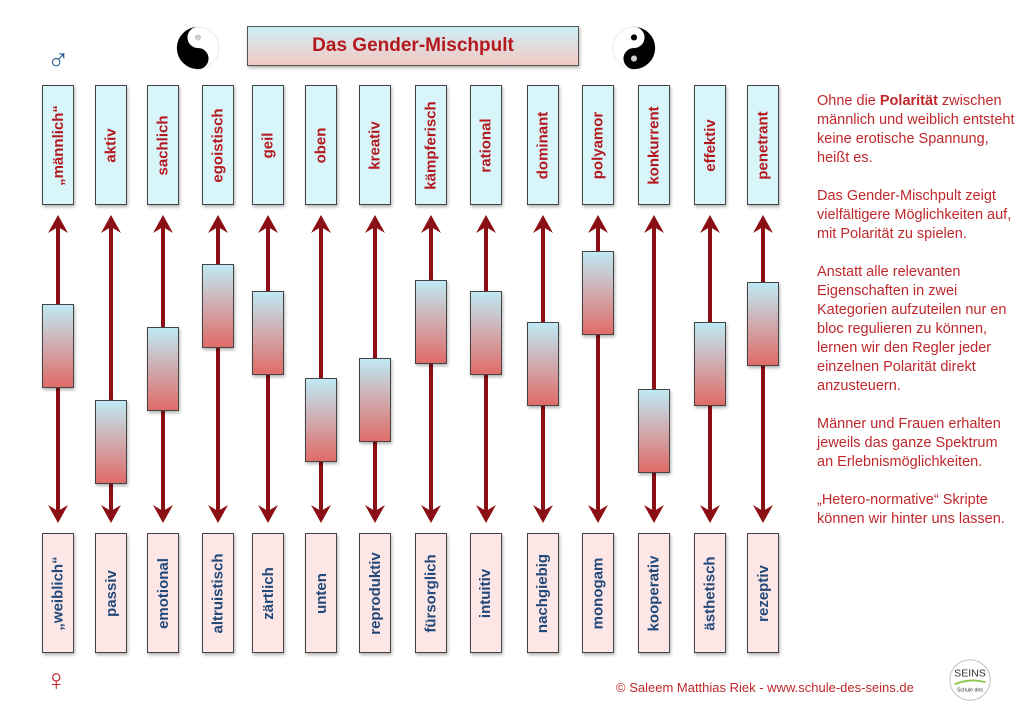 The width and height of the screenshot is (1024, 724). I want to click on feminine-label-box: zärtlich, so click(268, 593).